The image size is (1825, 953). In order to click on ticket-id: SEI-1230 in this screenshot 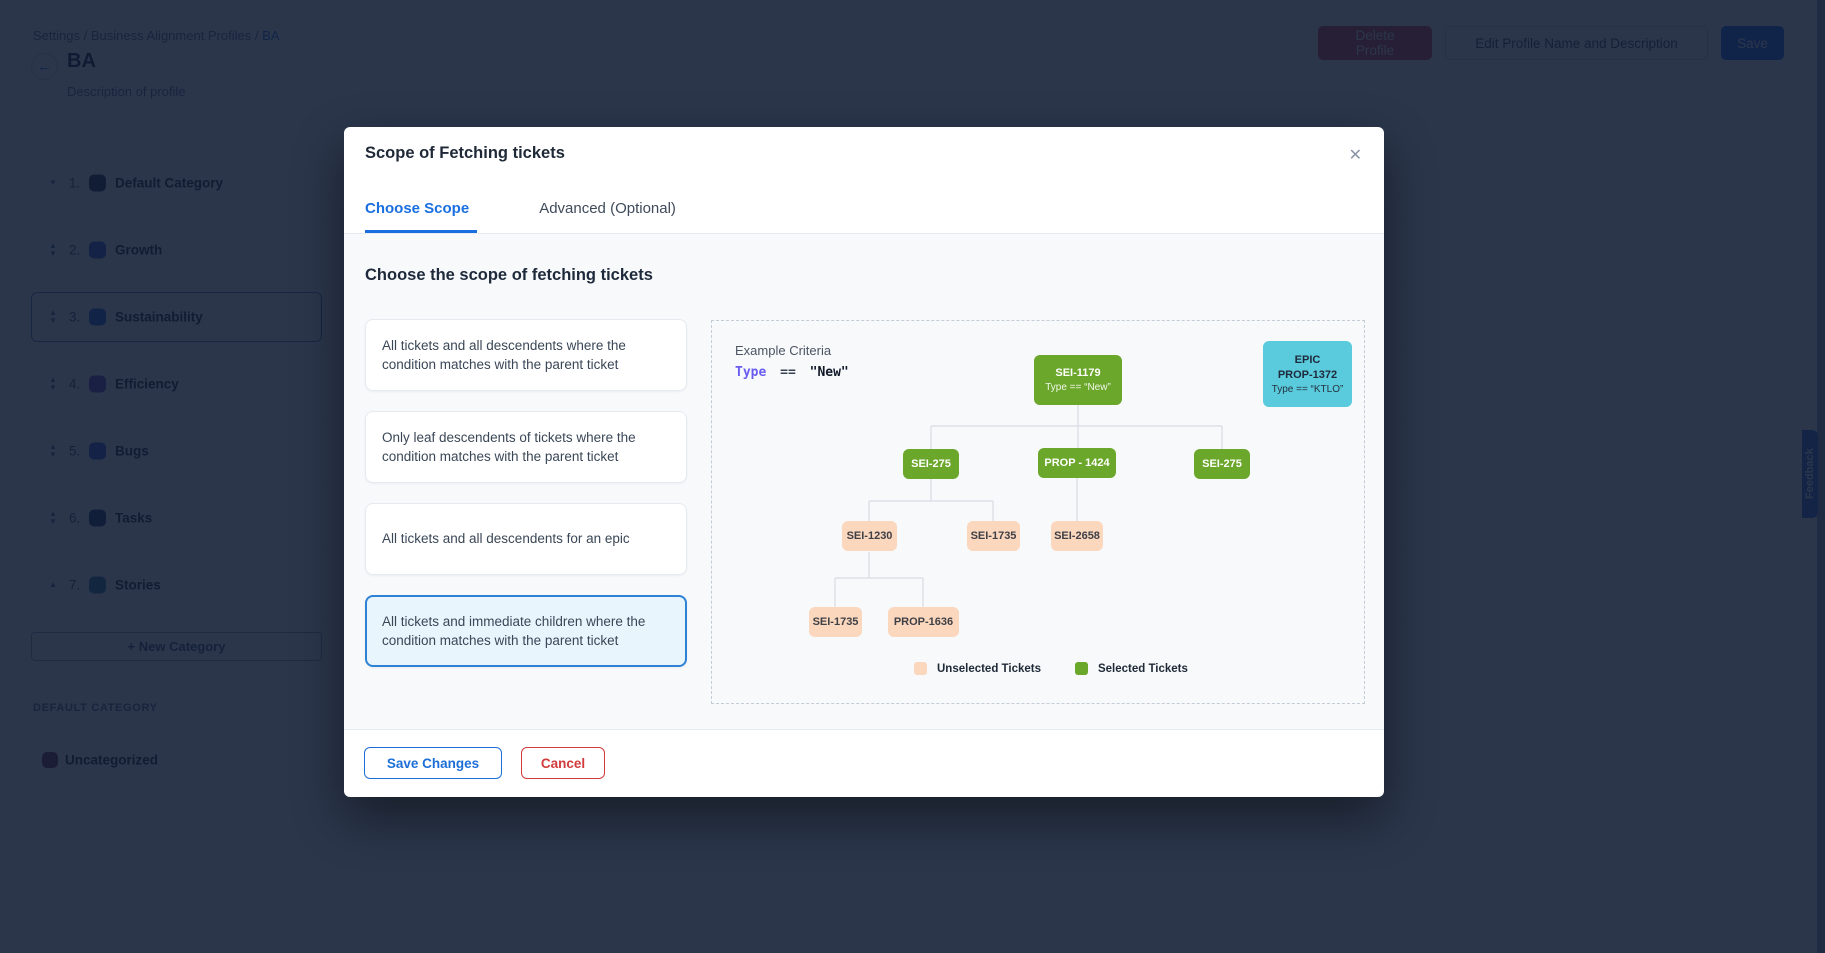, I will do `click(869, 536)`.